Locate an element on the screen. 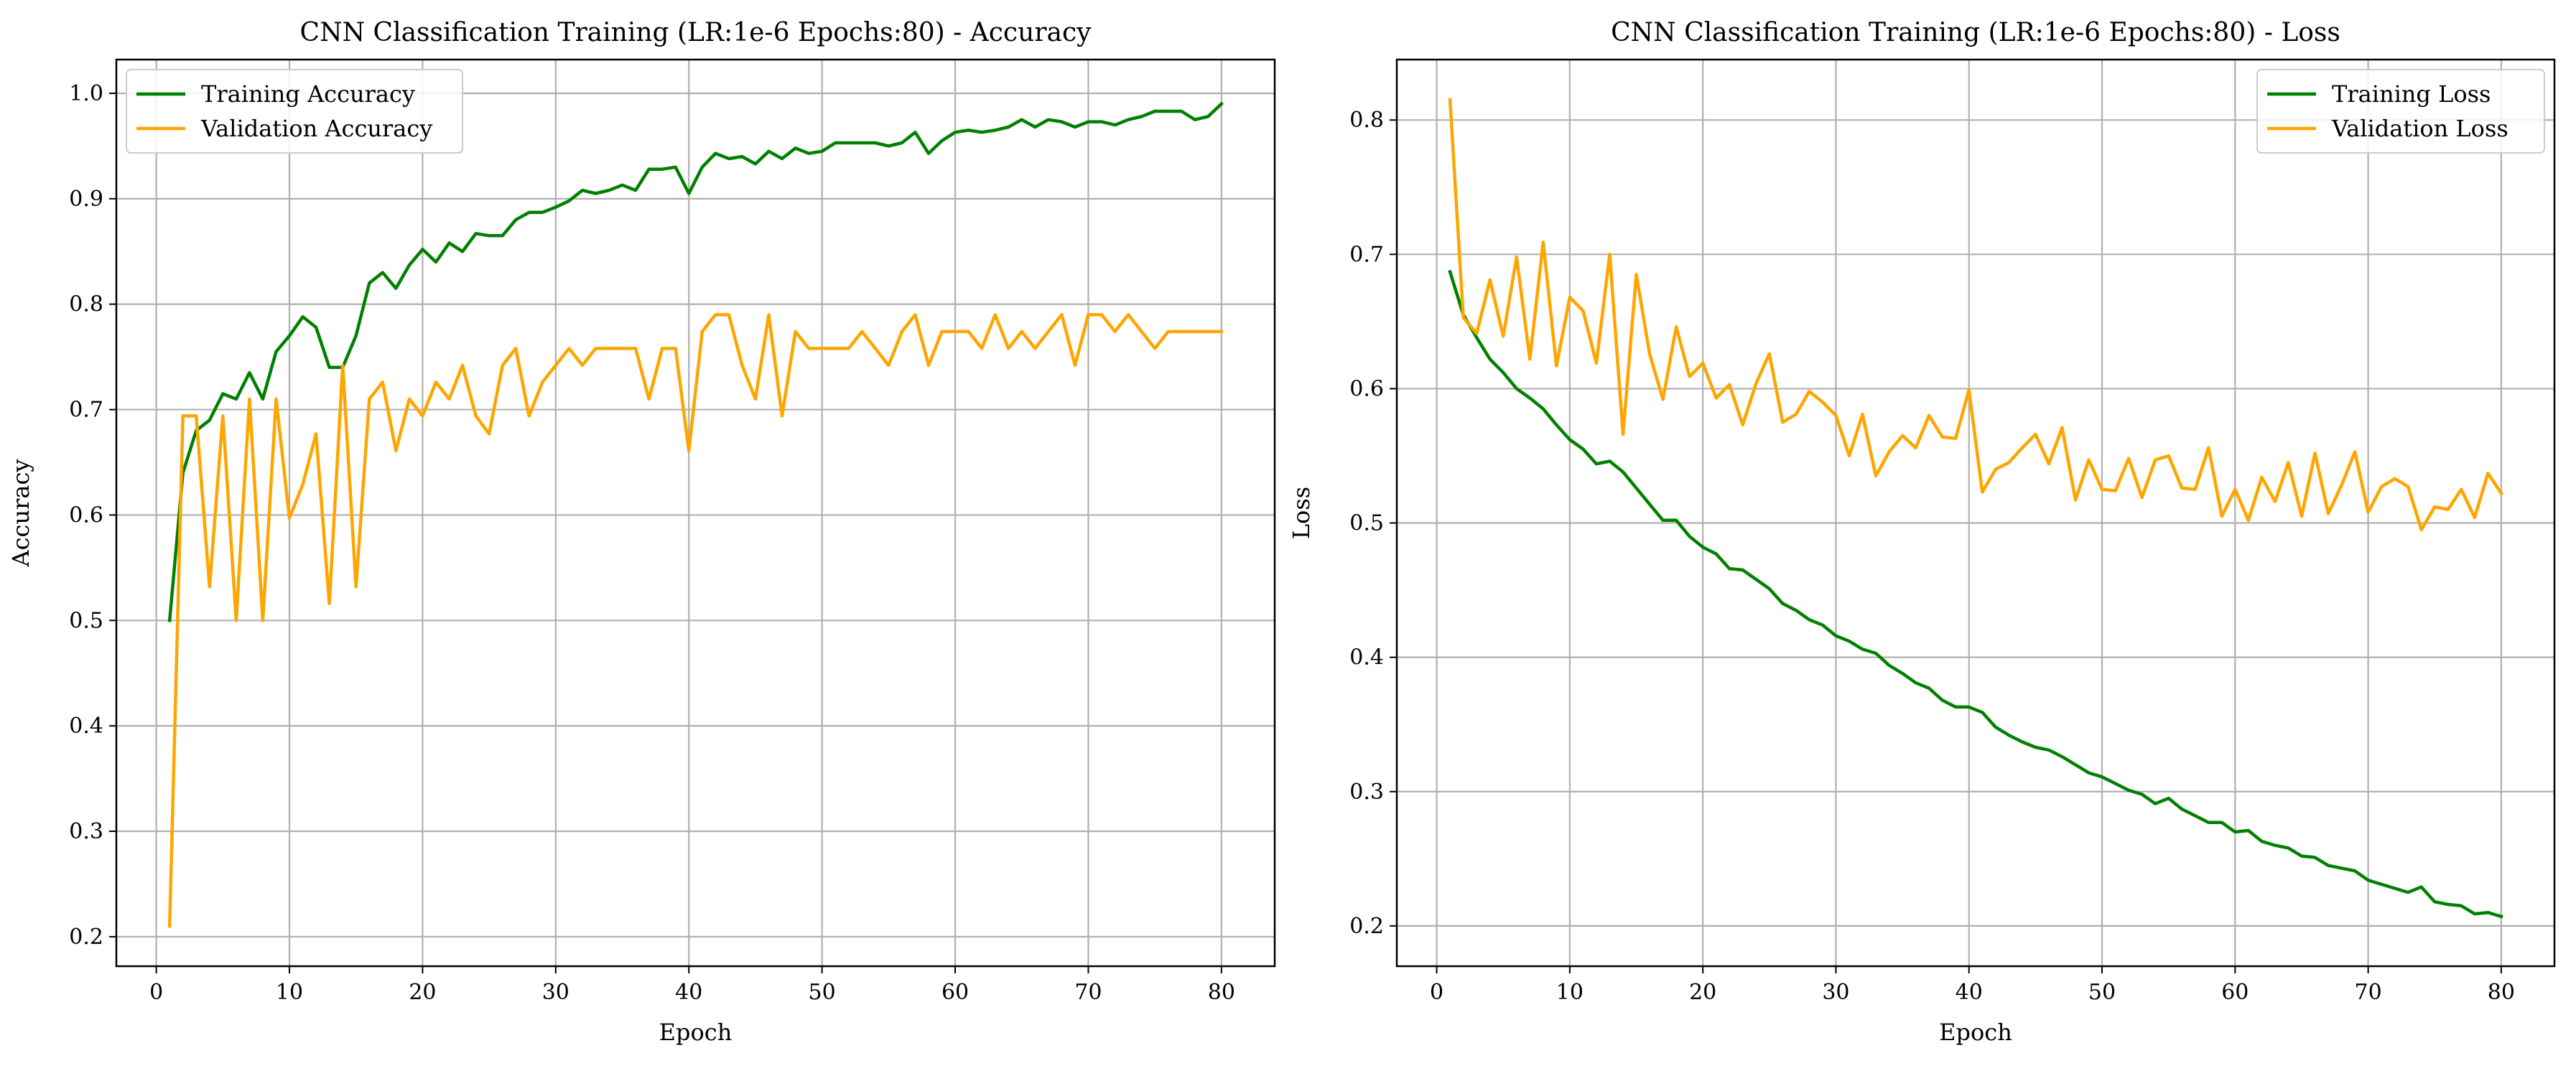  loss-y-tick-label: 0.3 is located at coordinates (1366, 792).